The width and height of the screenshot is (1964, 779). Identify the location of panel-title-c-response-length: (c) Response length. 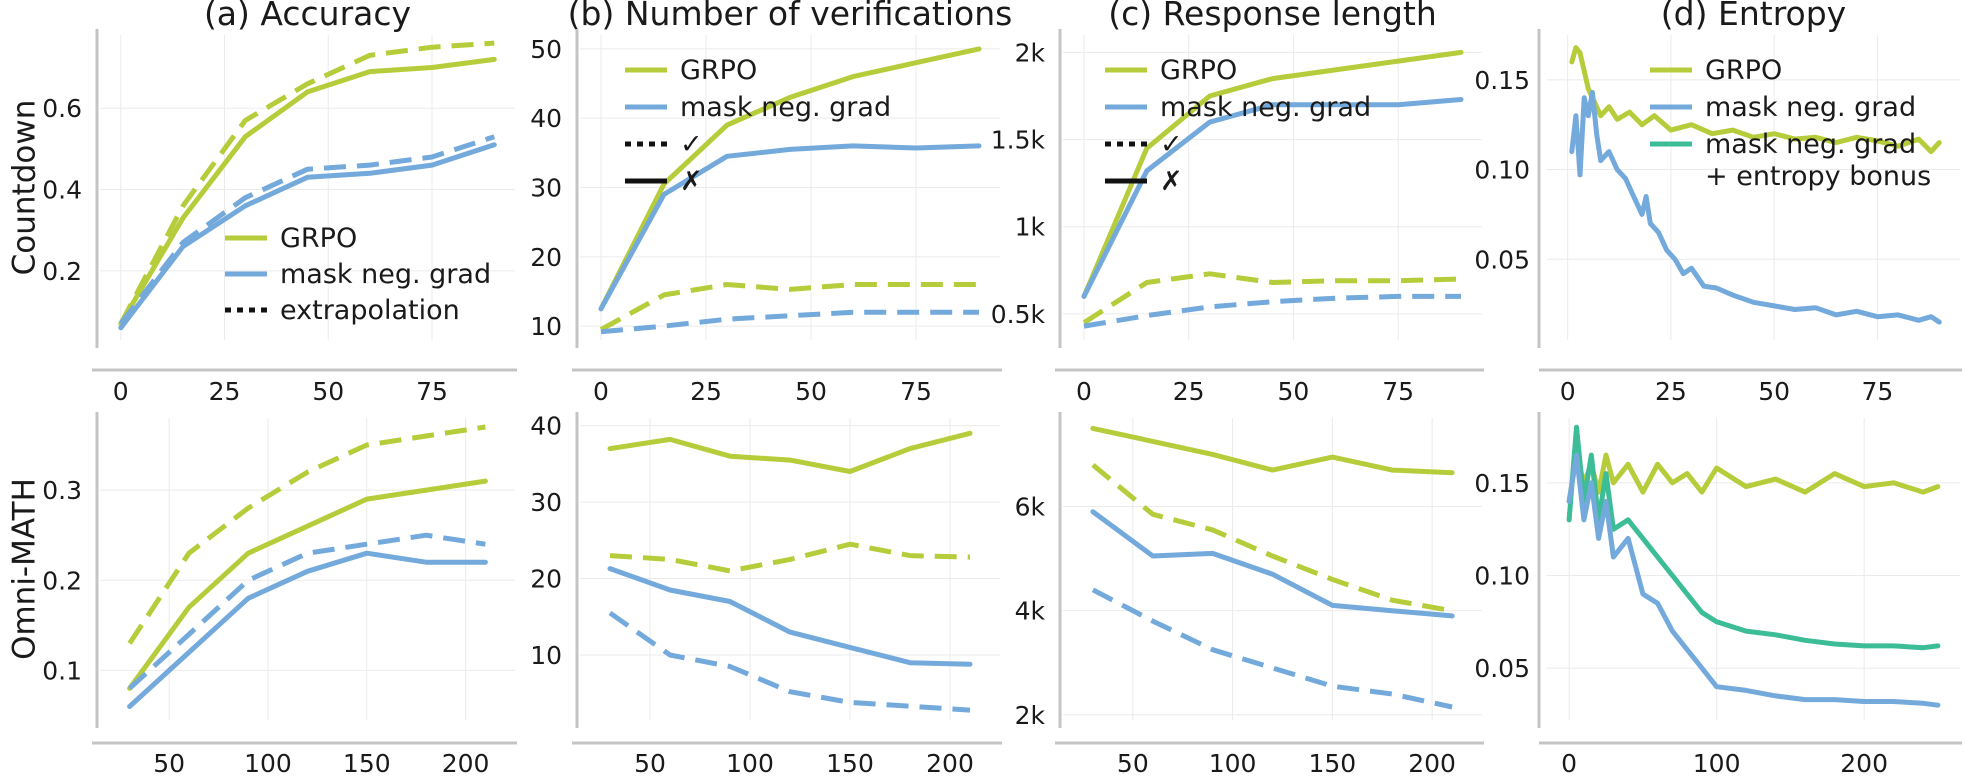
(1272, 16).